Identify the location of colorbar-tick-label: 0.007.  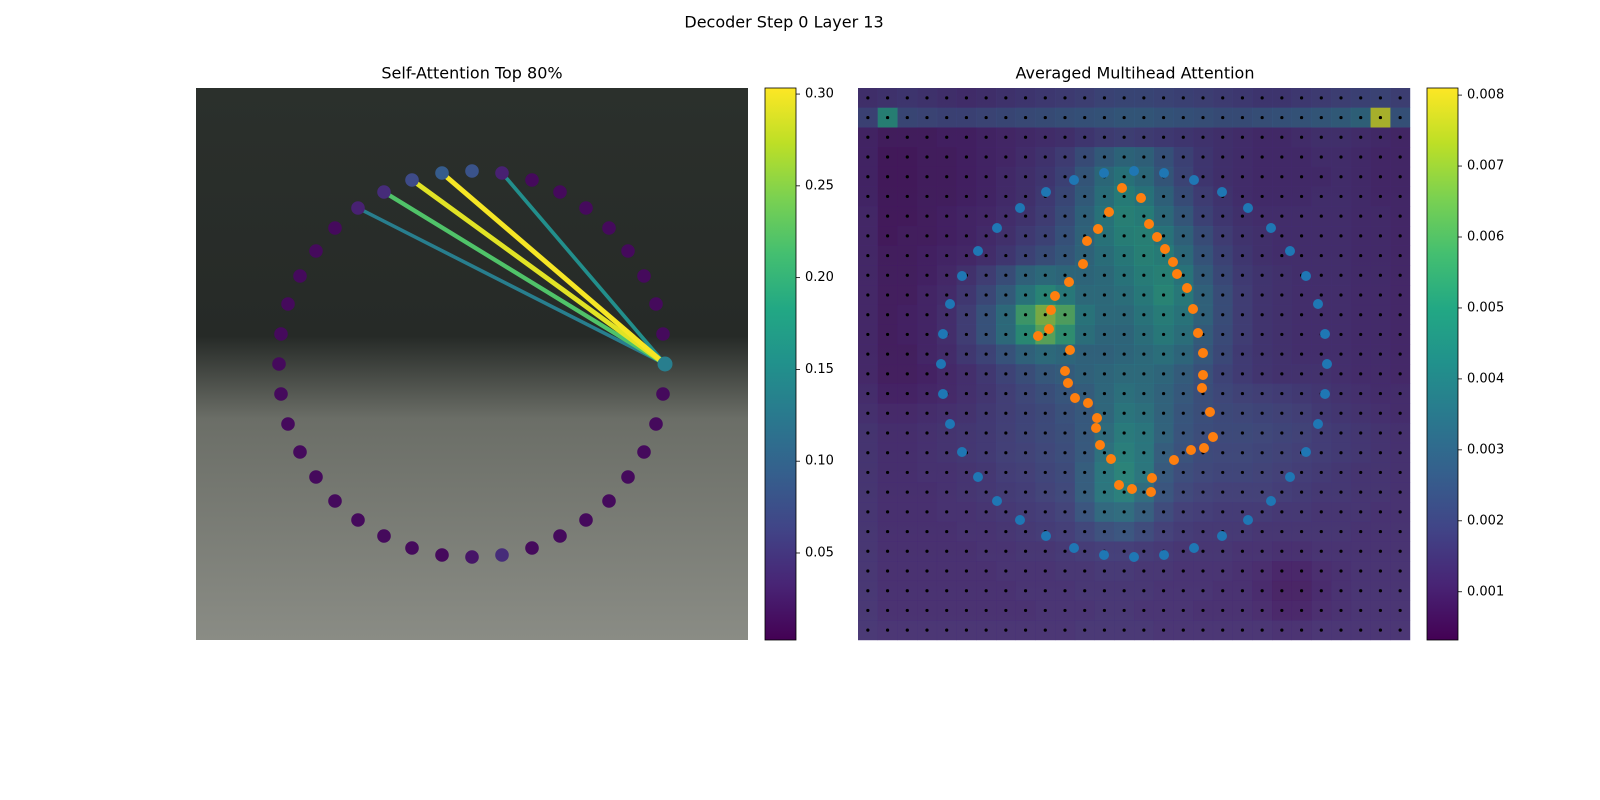
(1485, 166).